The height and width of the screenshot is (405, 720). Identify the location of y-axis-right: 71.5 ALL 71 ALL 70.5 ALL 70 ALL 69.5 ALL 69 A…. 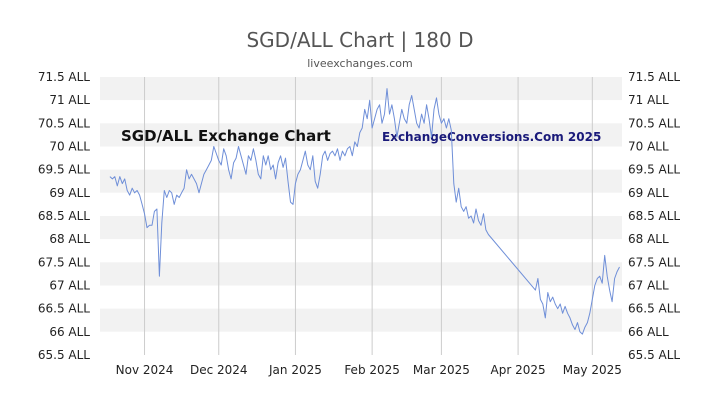
(654, 216).